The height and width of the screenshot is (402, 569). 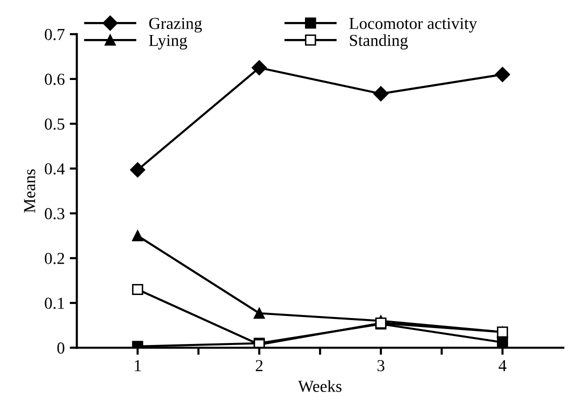 I want to click on y-axis-title: Means, so click(x=30, y=191).